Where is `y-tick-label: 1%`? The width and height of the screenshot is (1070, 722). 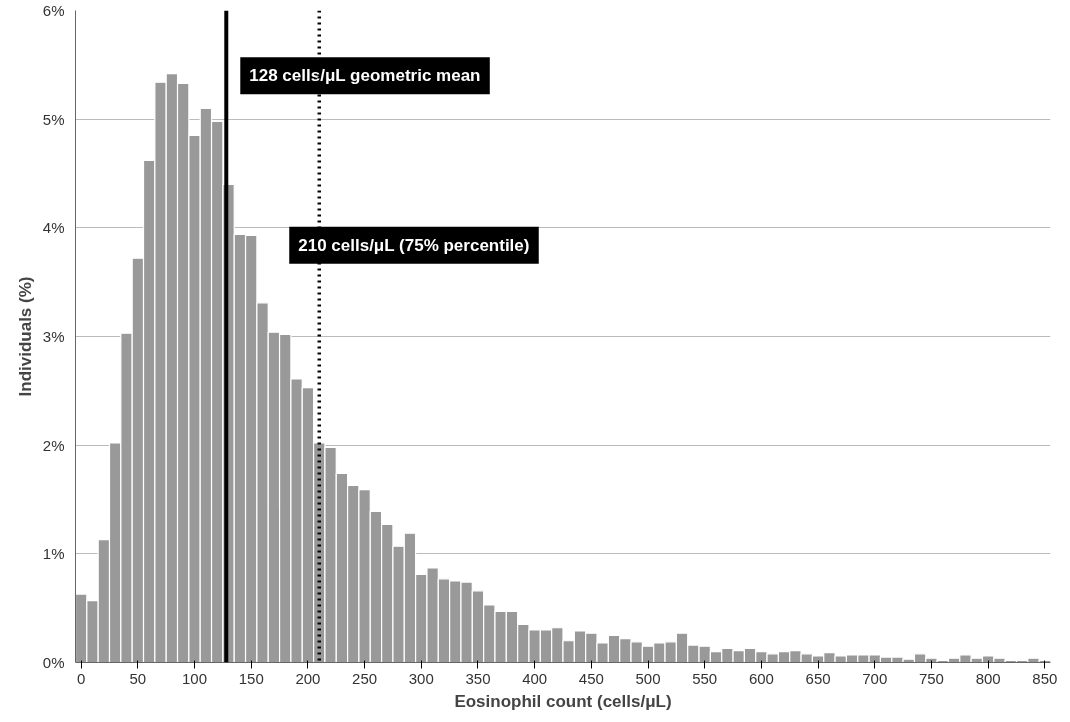
y-tick-label: 1% is located at coordinates (53, 554).